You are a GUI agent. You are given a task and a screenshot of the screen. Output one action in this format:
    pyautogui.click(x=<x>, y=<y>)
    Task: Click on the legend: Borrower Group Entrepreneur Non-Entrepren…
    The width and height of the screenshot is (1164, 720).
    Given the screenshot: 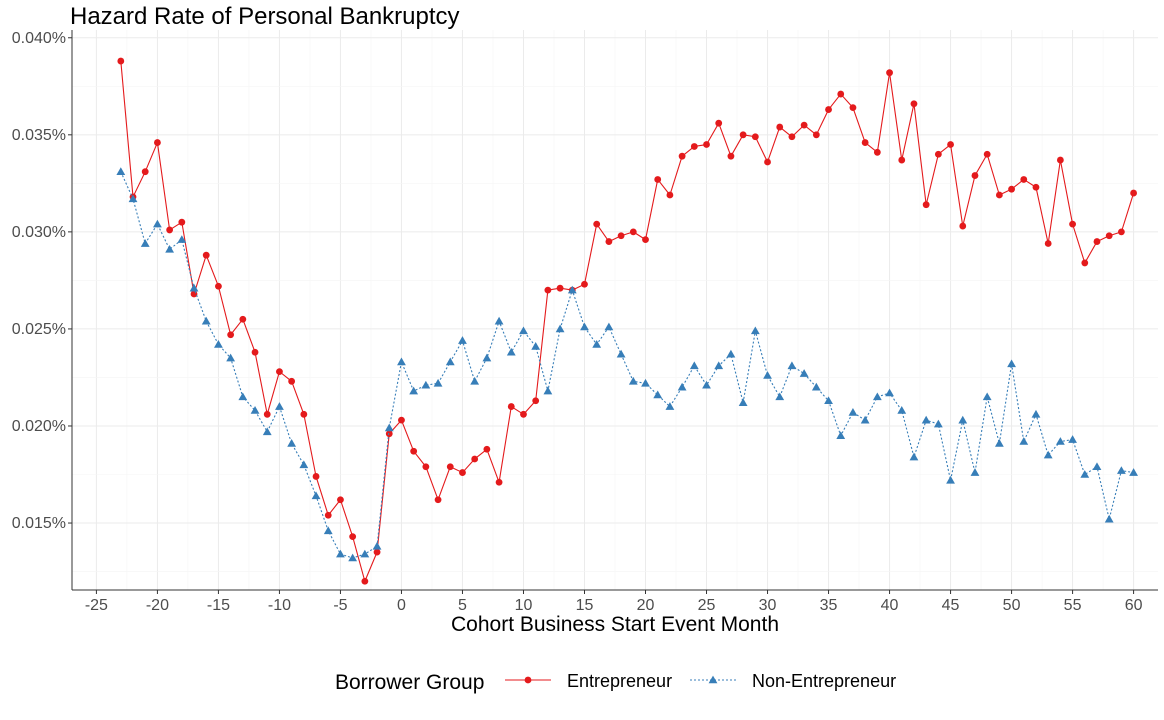 What is the action you would take?
    pyautogui.click(x=615, y=682)
    